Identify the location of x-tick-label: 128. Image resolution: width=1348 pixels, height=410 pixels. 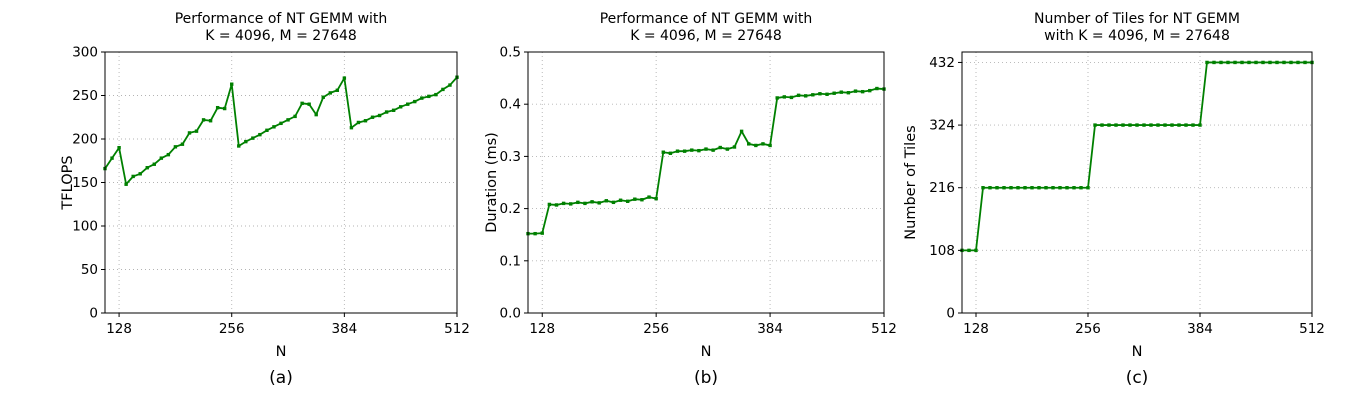
(976, 329).